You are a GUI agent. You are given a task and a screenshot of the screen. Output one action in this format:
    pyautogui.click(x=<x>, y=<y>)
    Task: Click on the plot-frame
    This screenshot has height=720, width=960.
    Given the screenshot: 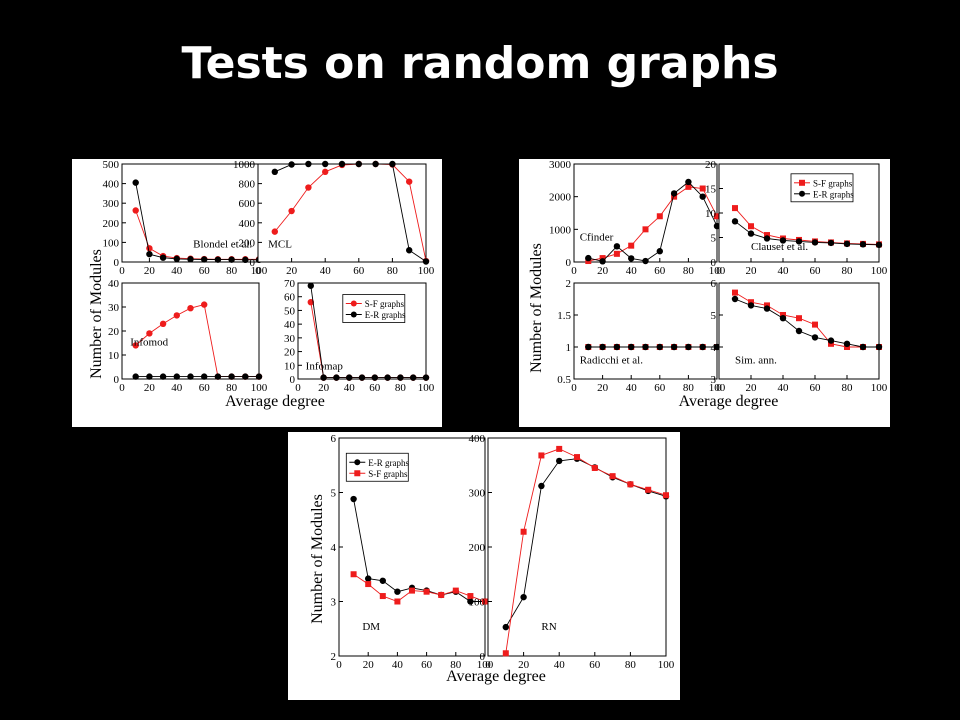 What is the action you would take?
    pyautogui.click(x=190, y=331)
    